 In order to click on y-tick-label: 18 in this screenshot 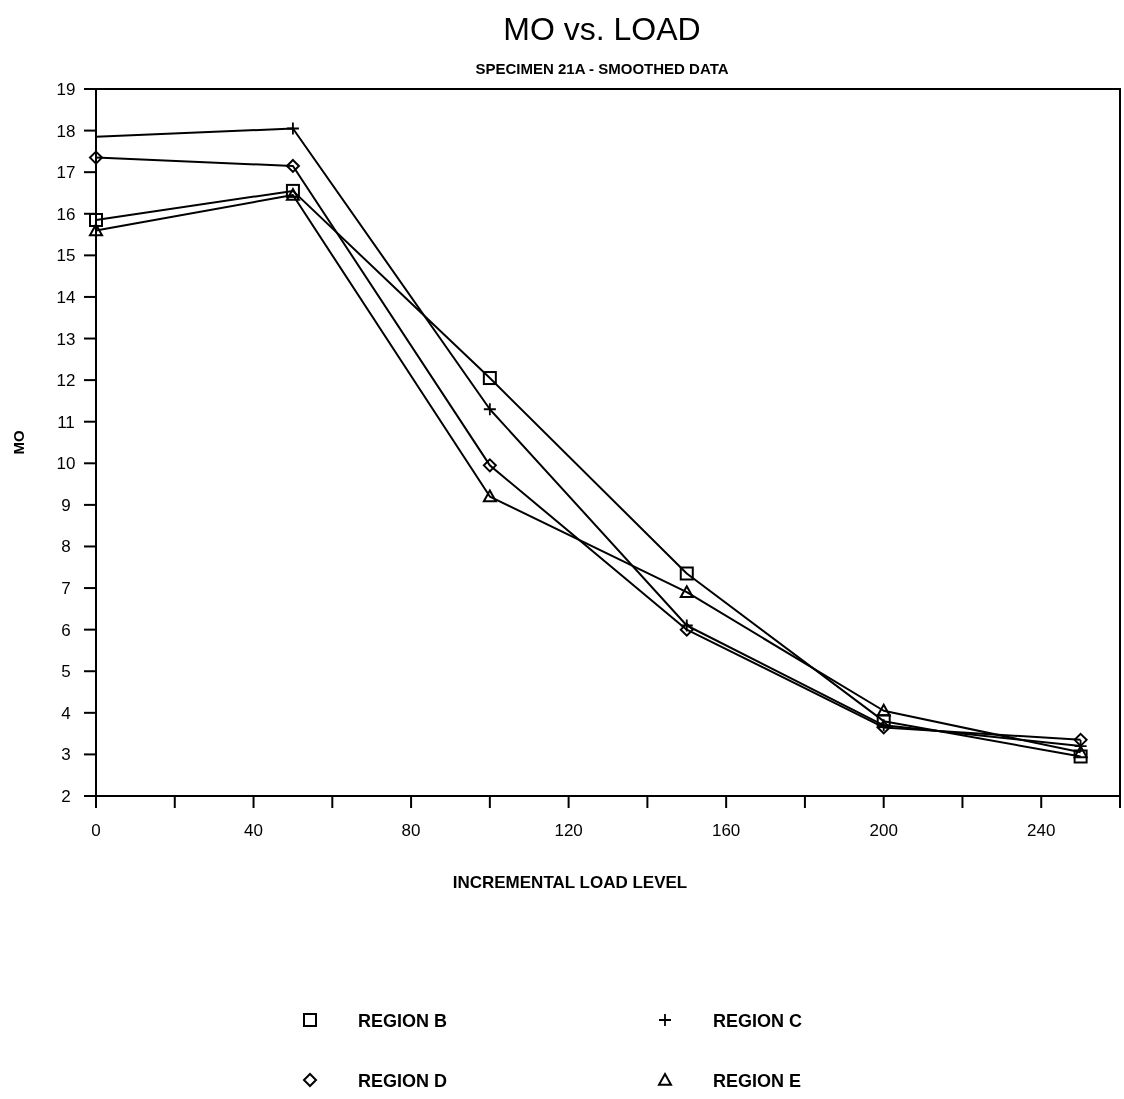, I will do `click(66, 131)`.